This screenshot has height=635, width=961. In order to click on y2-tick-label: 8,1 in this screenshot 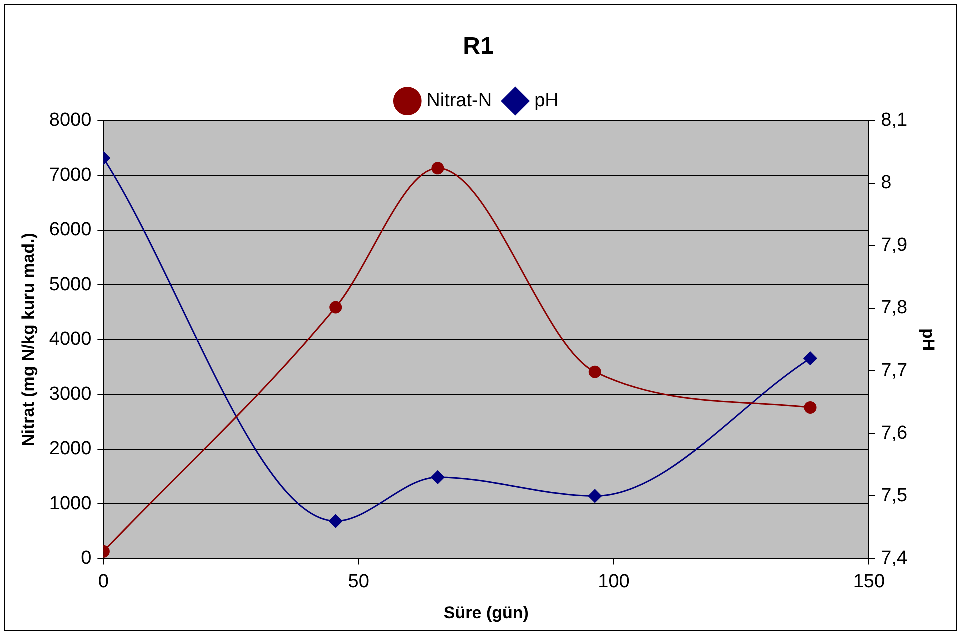, I will do `click(894, 121)`.